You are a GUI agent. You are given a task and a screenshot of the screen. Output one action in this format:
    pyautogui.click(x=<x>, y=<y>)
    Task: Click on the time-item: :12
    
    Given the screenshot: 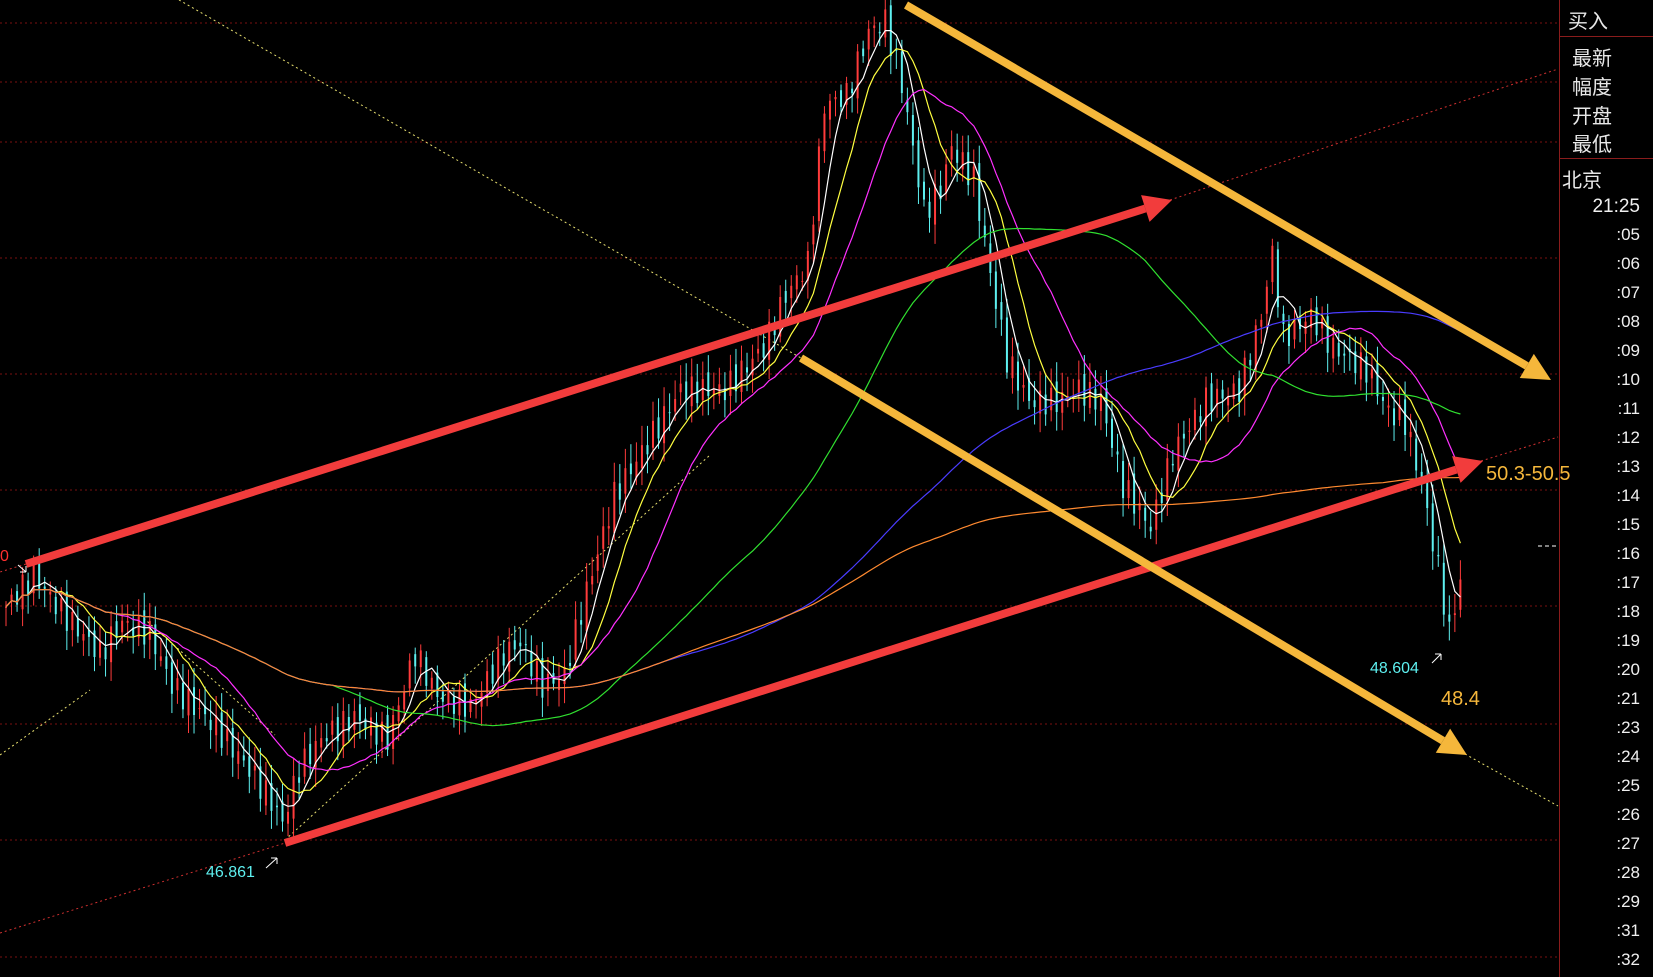 What is the action you would take?
    pyautogui.click(x=1628, y=437)
    